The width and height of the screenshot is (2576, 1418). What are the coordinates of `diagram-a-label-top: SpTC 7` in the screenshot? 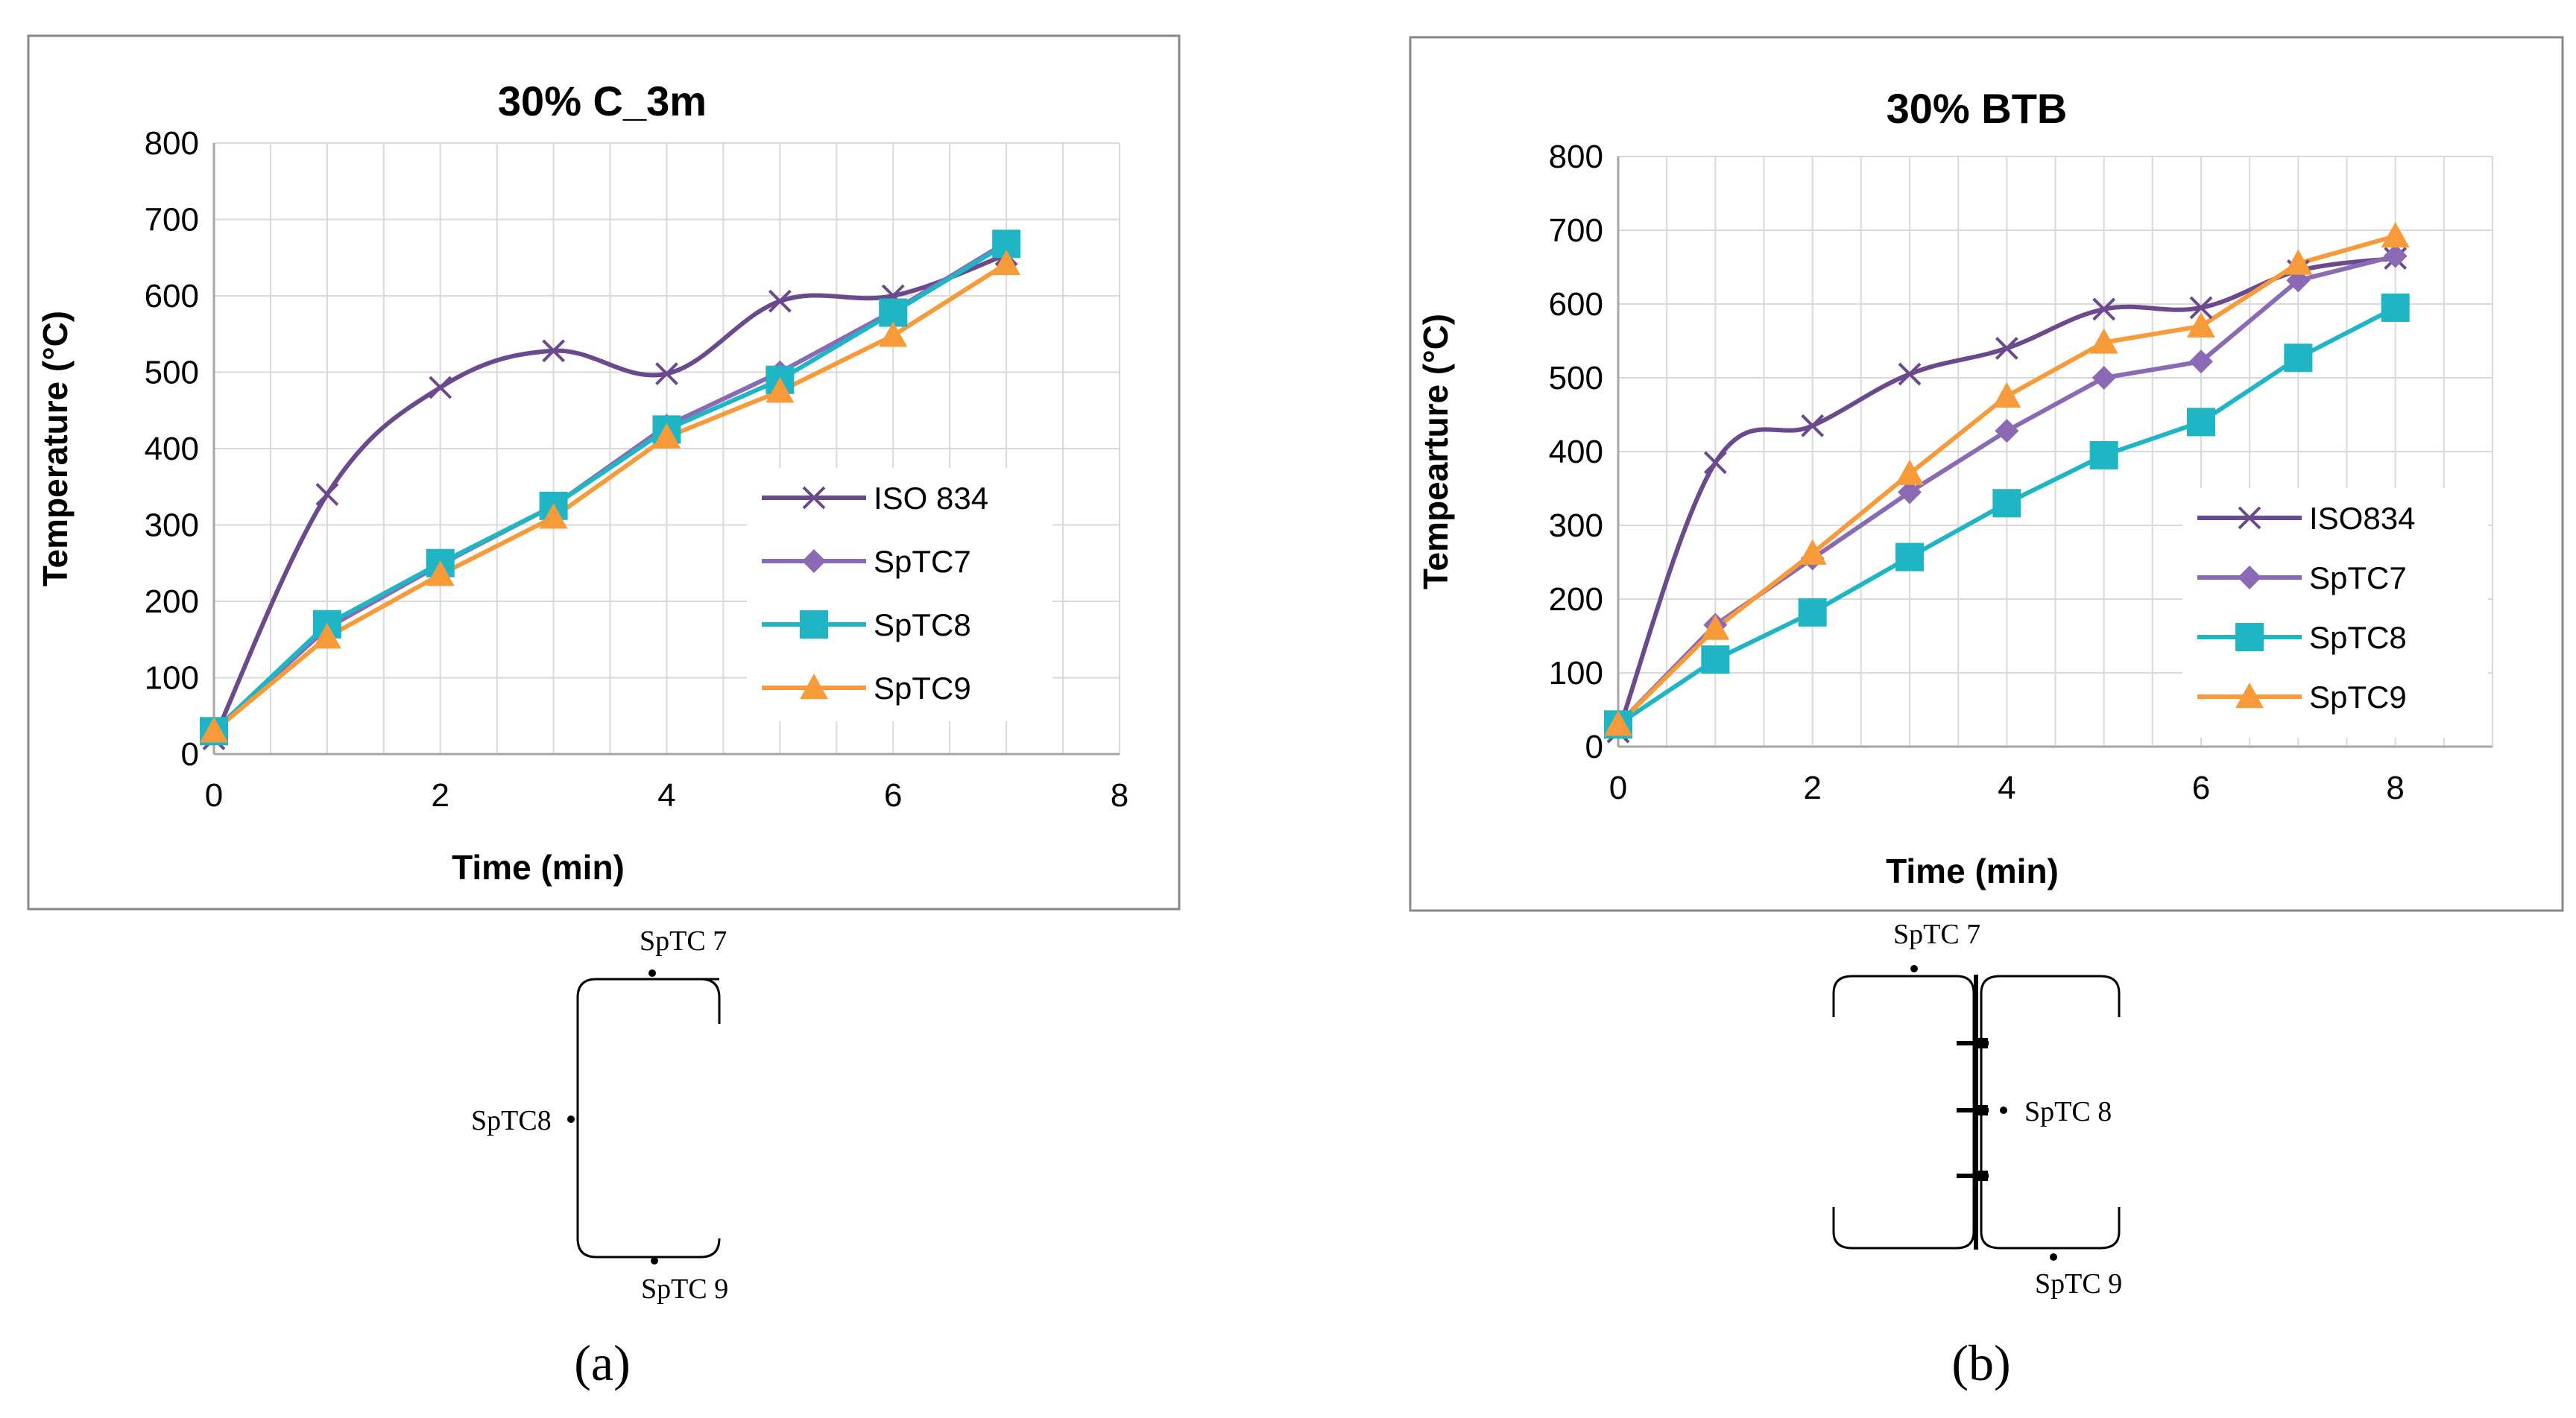 It's located at (683, 941).